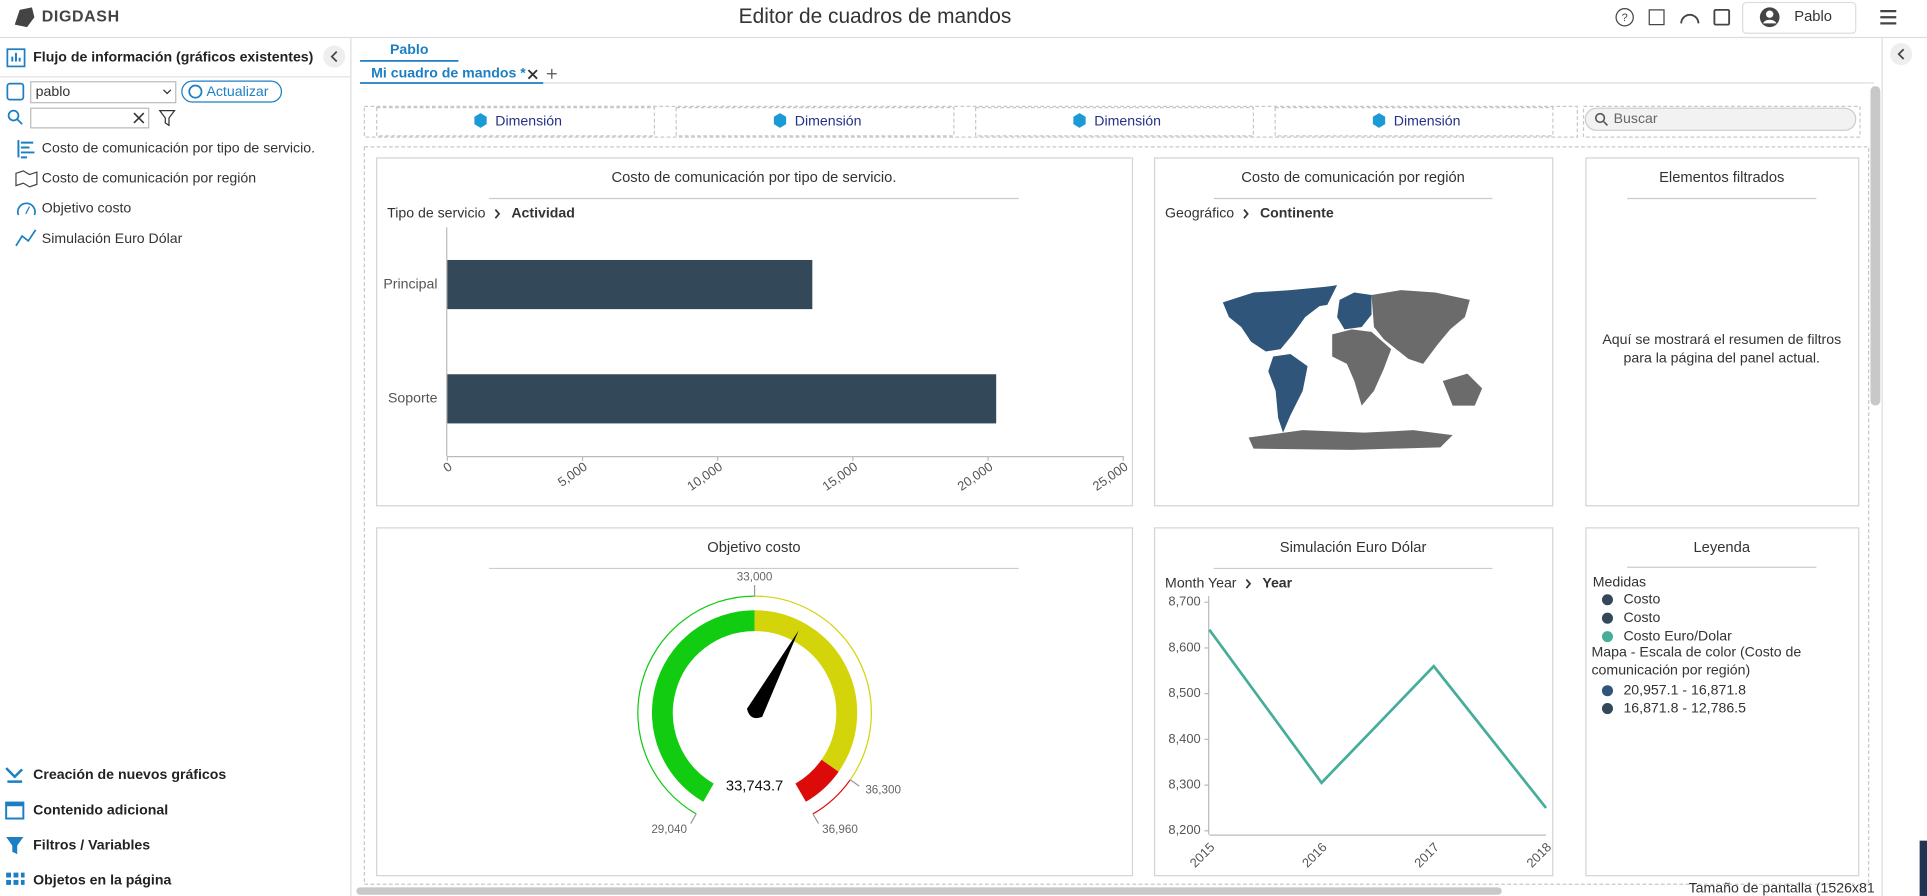 This screenshot has height=896, width=1927. I want to click on legend-label: Costo, so click(1641, 617).